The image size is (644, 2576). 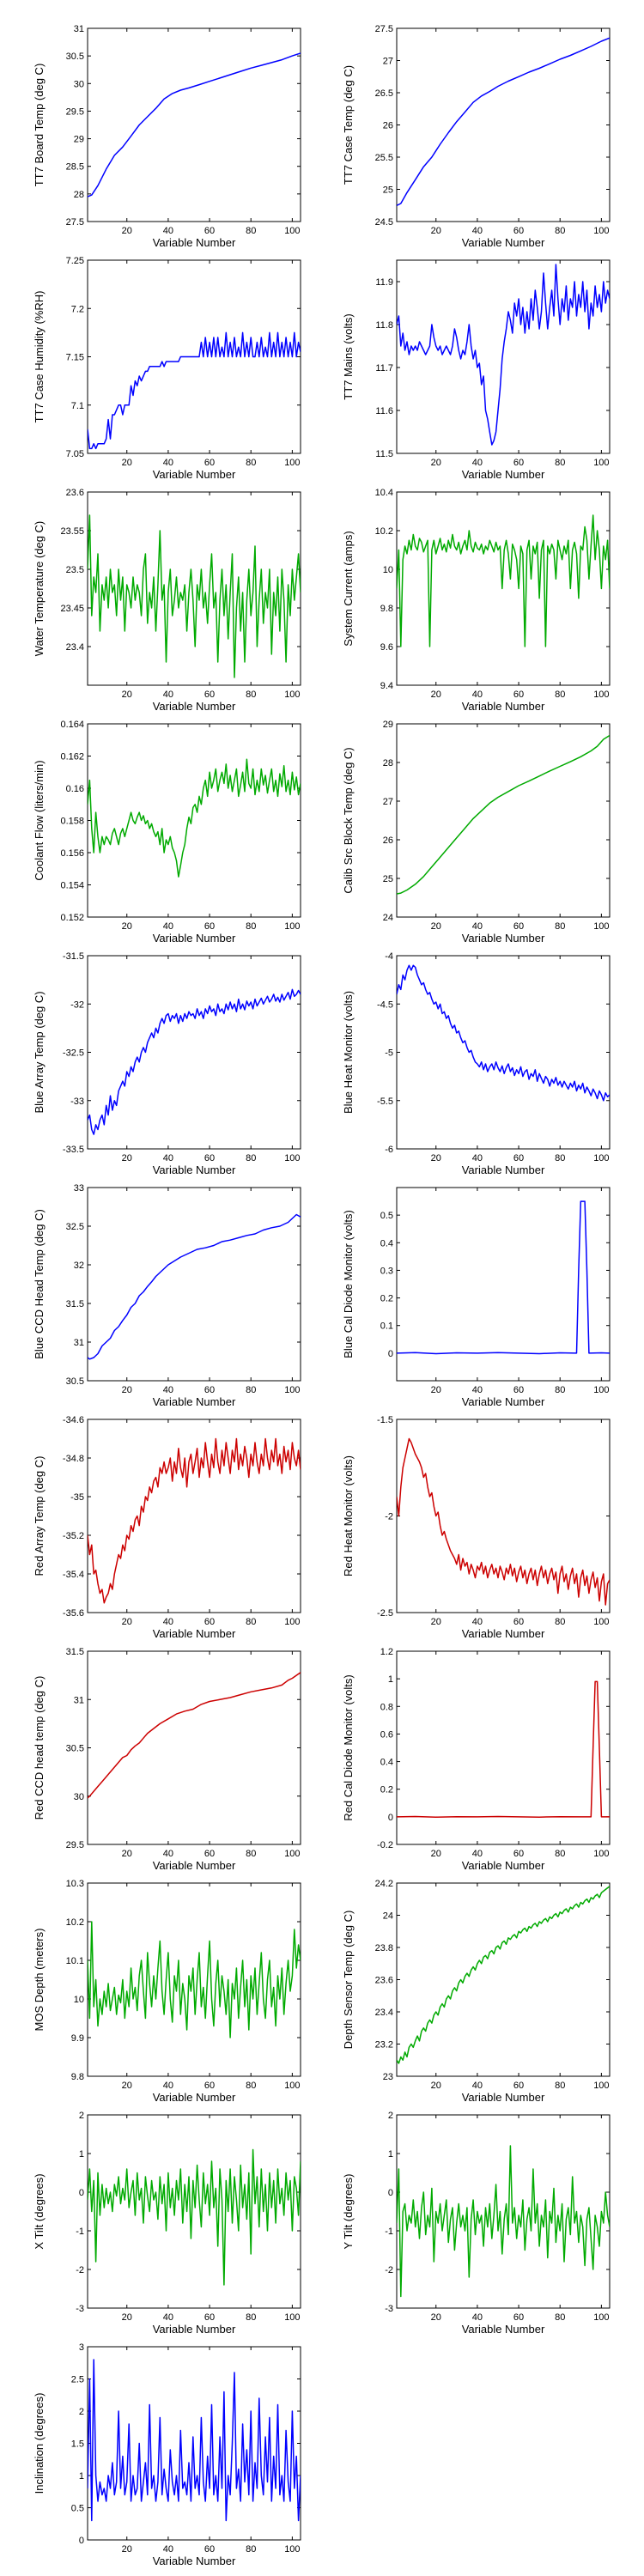 What do you see at coordinates (388, 764) in the screenshot?
I see `y-tick-label: 28` at bounding box center [388, 764].